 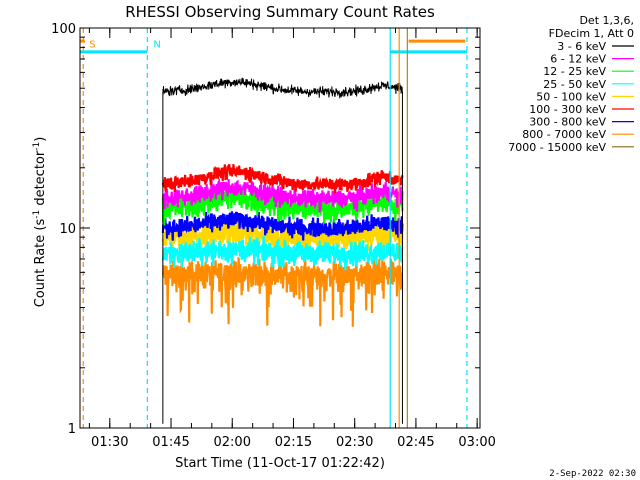 What do you see at coordinates (232, 442) in the screenshot?
I see `x-tick-label: 02:00` at bounding box center [232, 442].